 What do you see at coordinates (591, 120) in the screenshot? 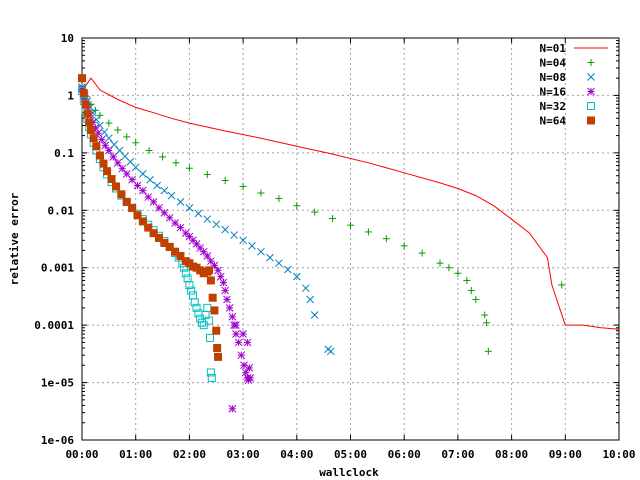
I see `legend-swatch-n64` at bounding box center [591, 120].